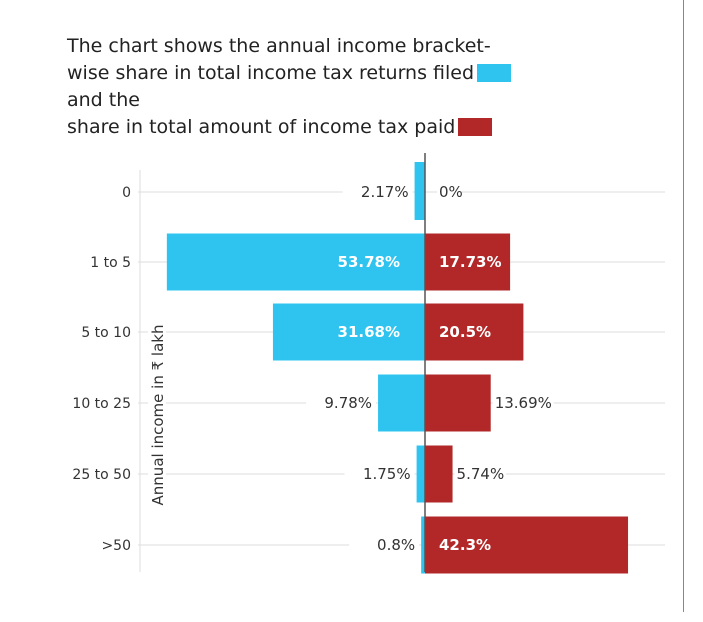 This screenshot has width=703, height=622. What do you see at coordinates (106, 333) in the screenshot?
I see `category-label: 5 to 10` at bounding box center [106, 333].